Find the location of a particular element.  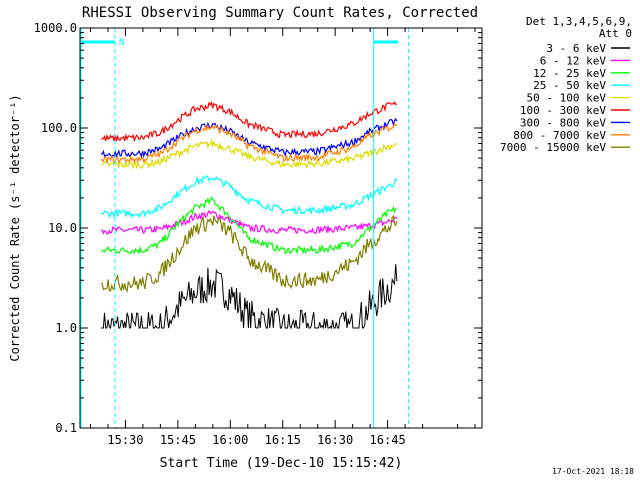

legend-header-line-1: Det 1,3,4,5,6,9, is located at coordinates (579, 21).